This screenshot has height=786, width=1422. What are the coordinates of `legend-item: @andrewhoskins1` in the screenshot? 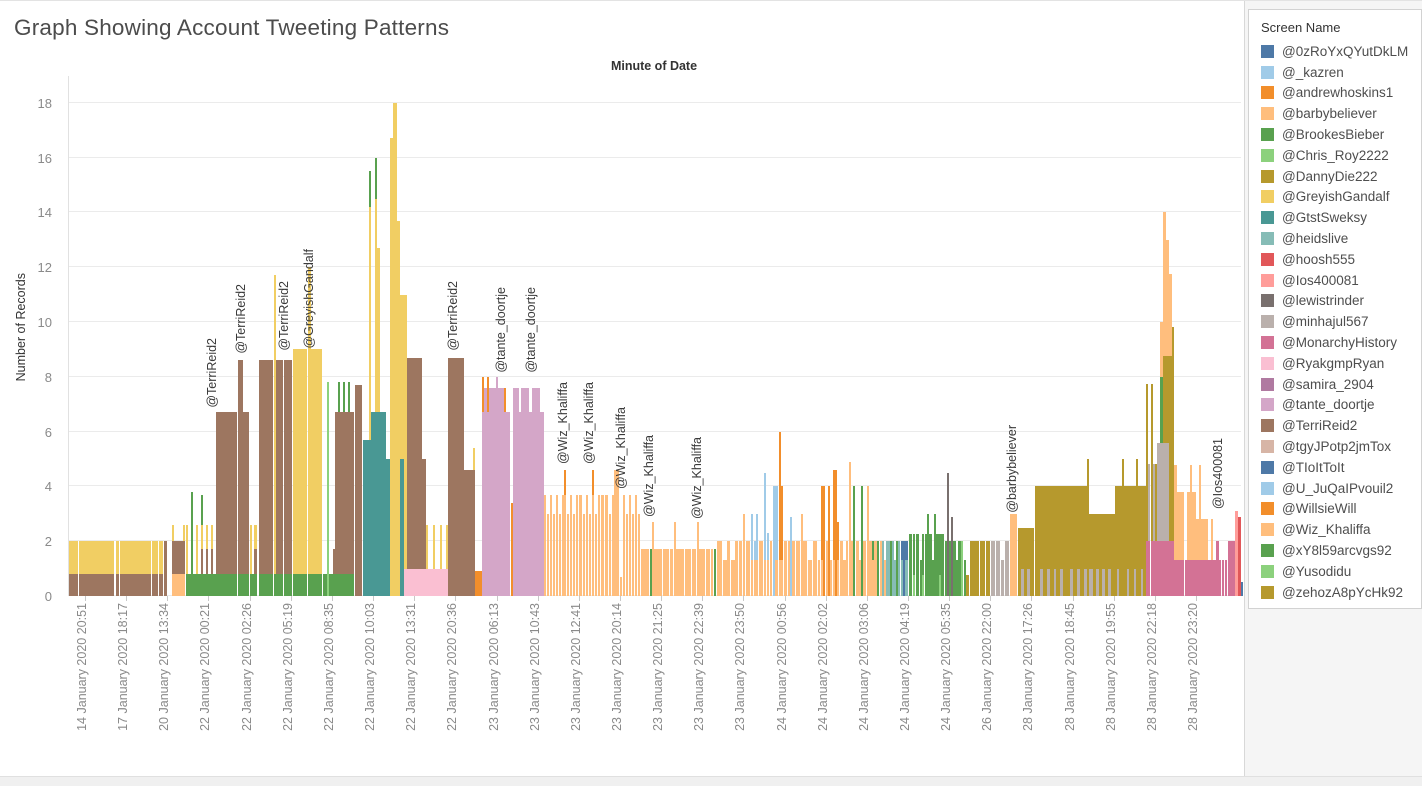 It's located at (1335, 93).